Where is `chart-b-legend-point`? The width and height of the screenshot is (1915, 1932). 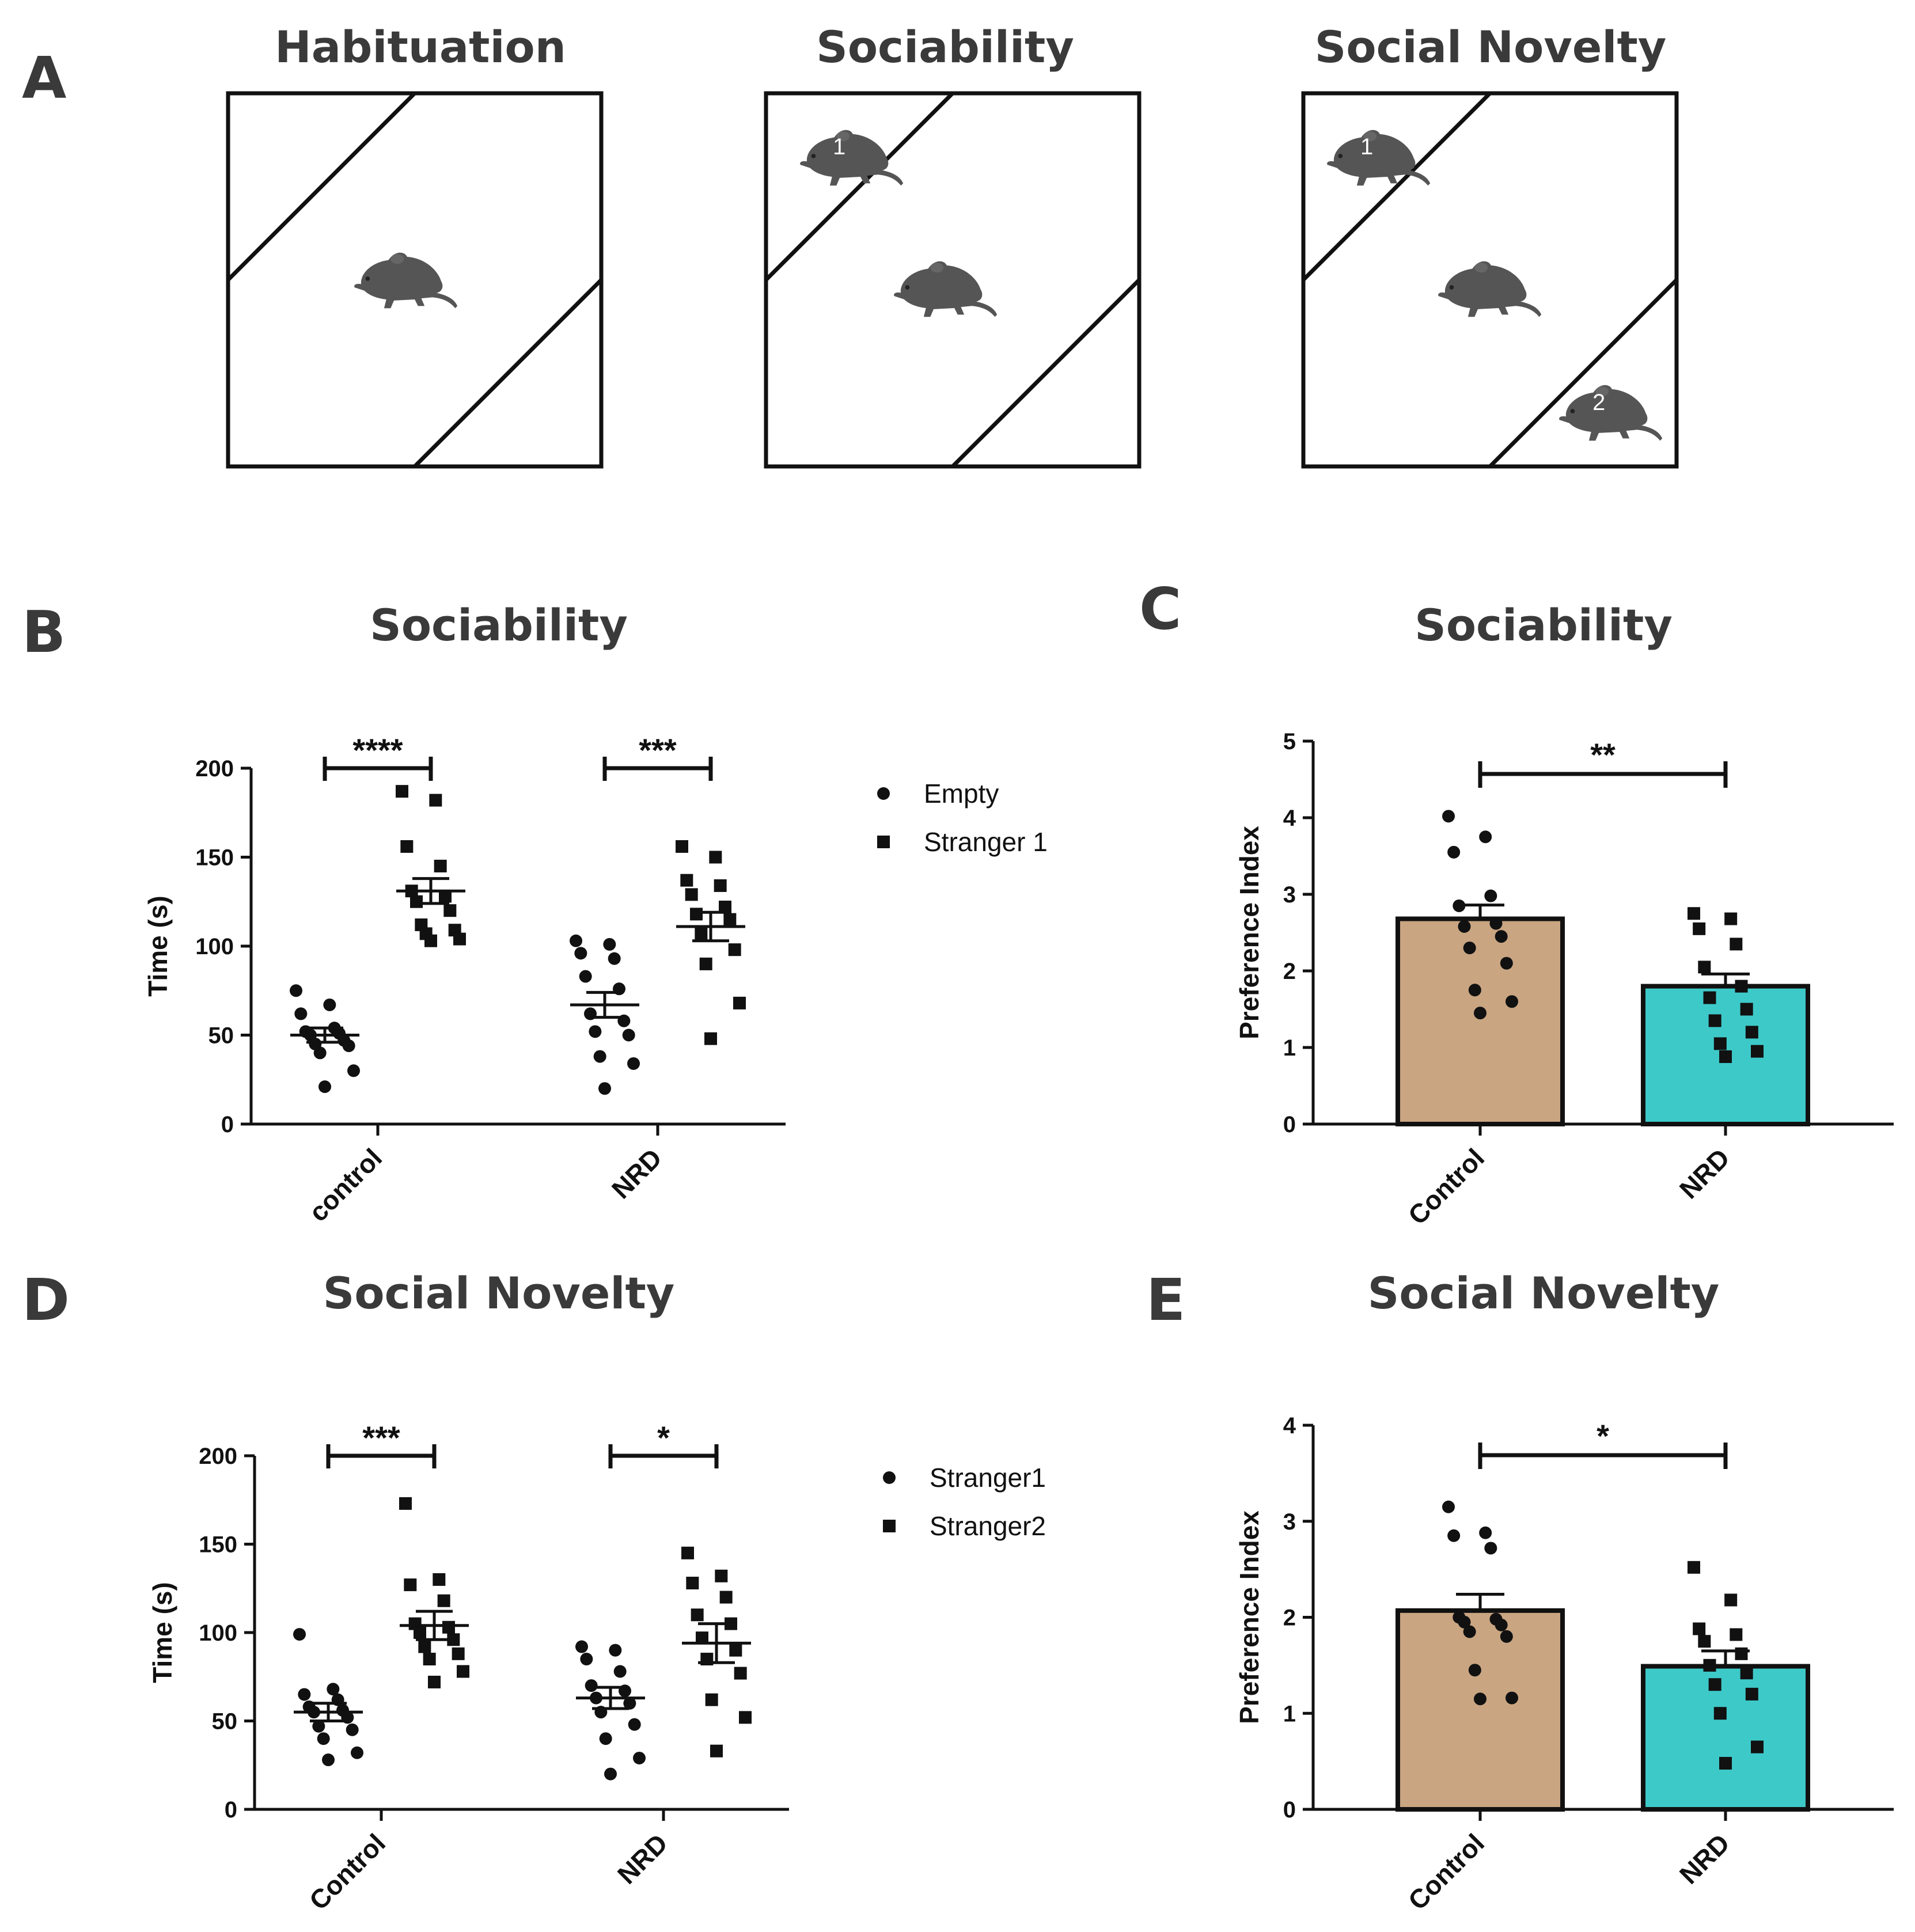 chart-b-legend-point is located at coordinates (883, 842).